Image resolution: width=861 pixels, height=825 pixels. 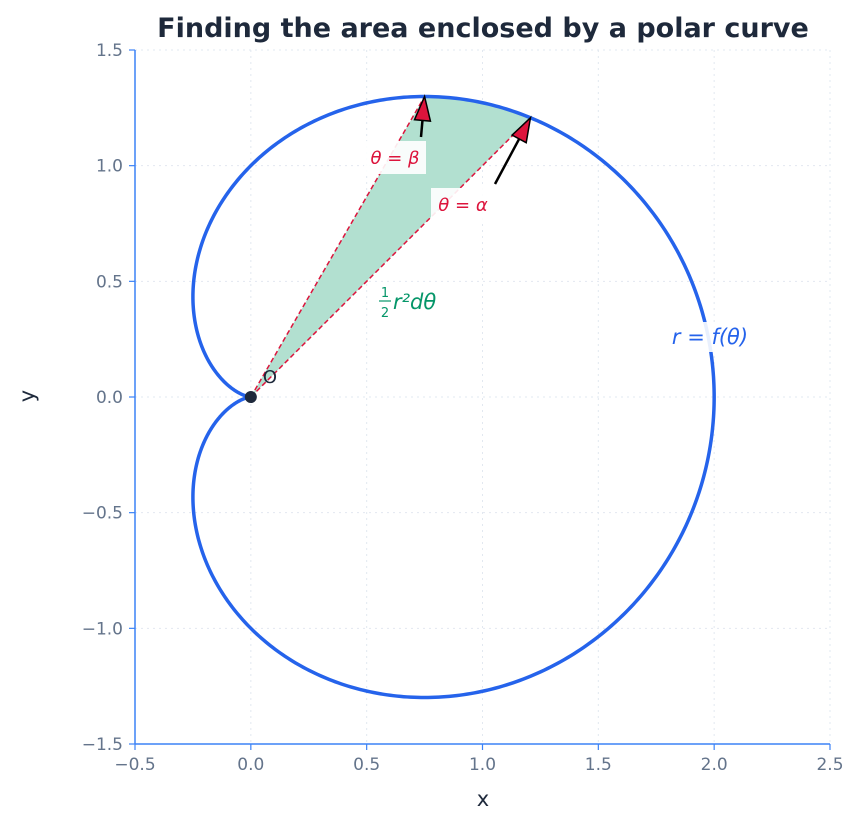 I want to click on y-tick-label-4: 0.5, so click(x=109, y=282).